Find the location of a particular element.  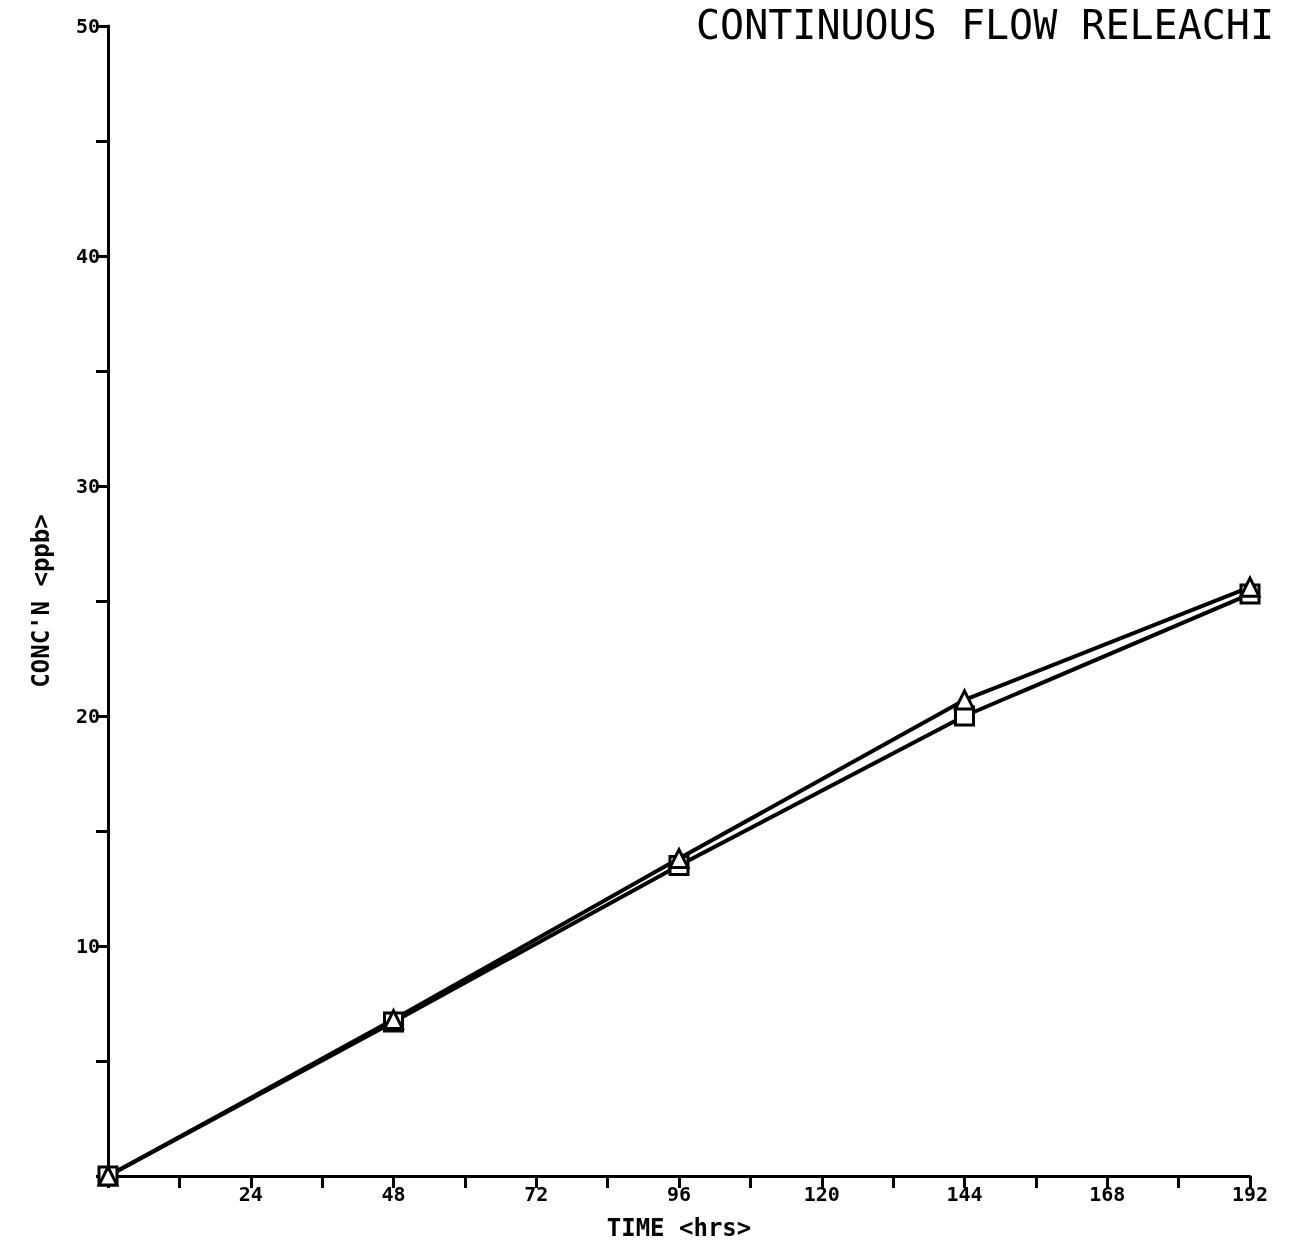

x-axis-title: TIME <hrs> is located at coordinates (679, 1228).